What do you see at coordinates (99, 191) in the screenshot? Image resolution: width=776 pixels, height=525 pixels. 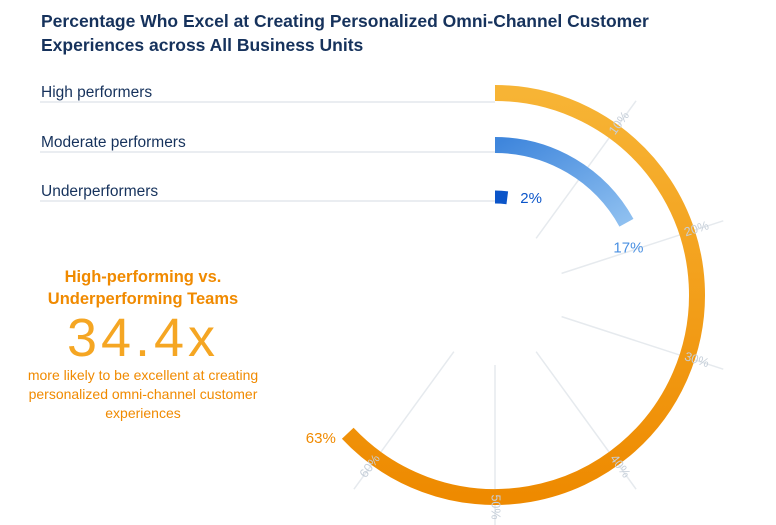 I see `category-label: Underperformers` at bounding box center [99, 191].